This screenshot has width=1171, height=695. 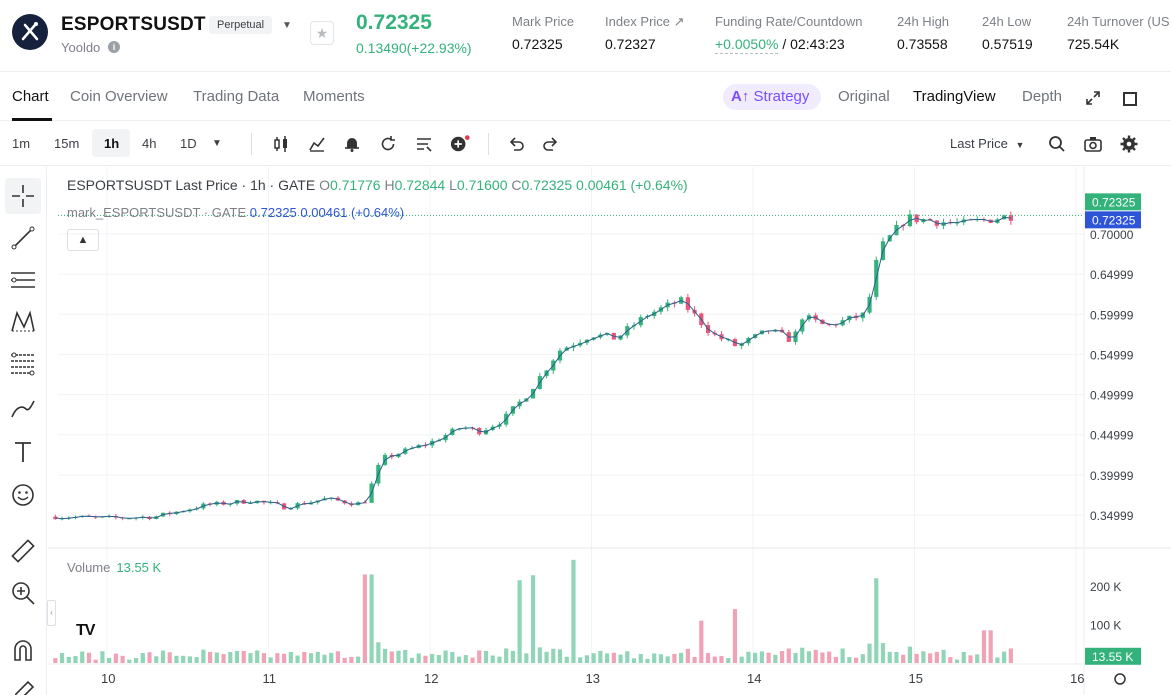 I want to click on emoji-icon, so click(x=23, y=495).